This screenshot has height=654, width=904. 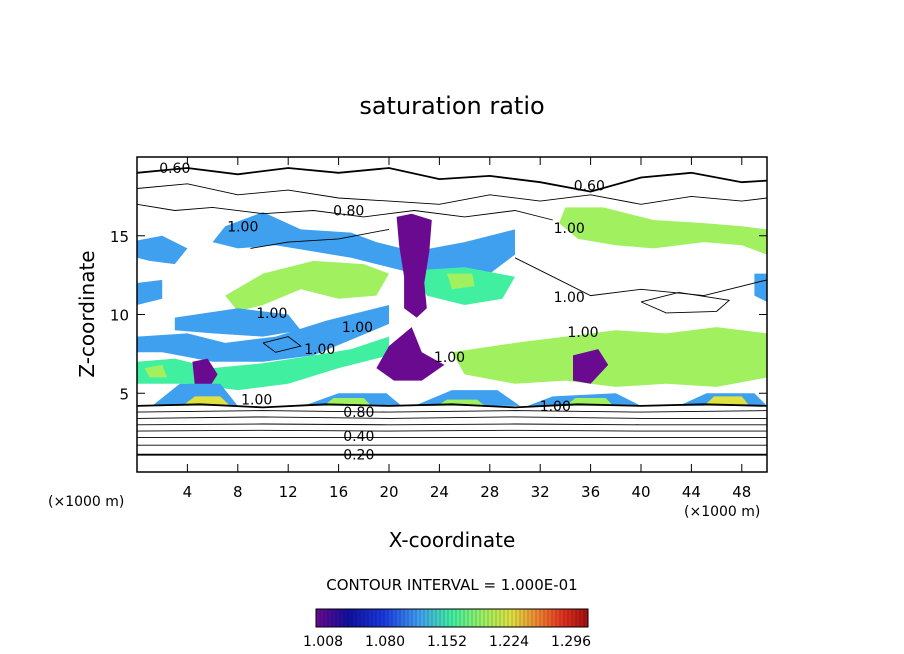 I want to click on colorbar-tick-labels: 1.008 1.080 1.152 1.224 1.296, so click(x=447, y=642).